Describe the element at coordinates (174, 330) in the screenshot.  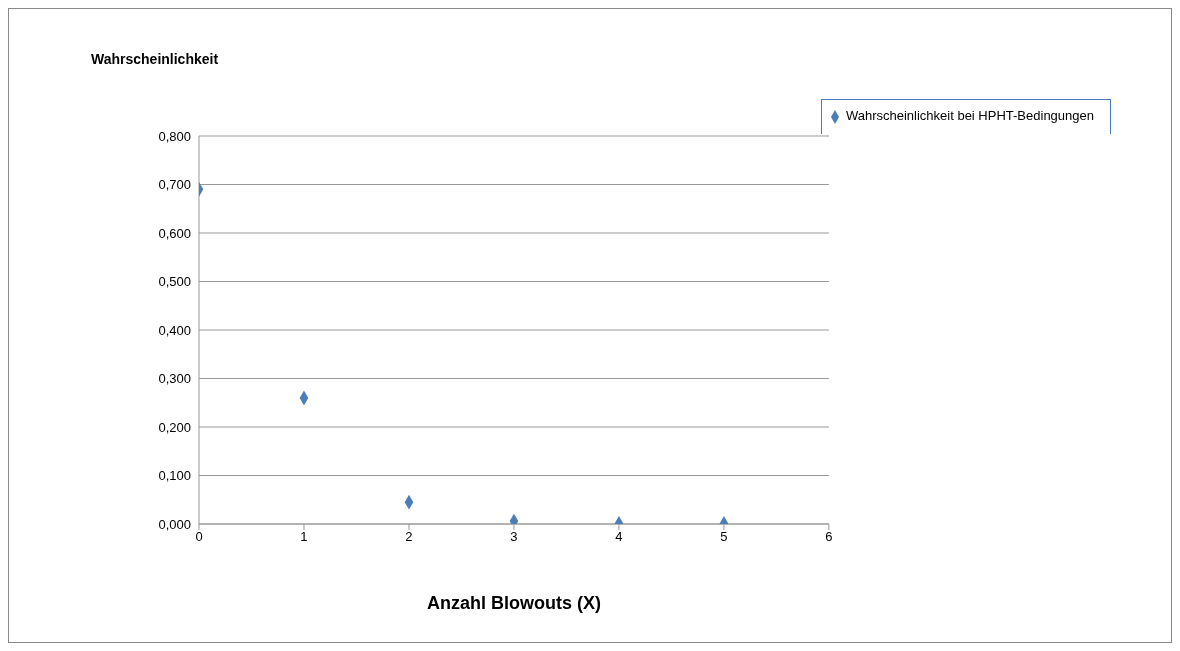
I see `y-tick-label: 0,400` at that location.